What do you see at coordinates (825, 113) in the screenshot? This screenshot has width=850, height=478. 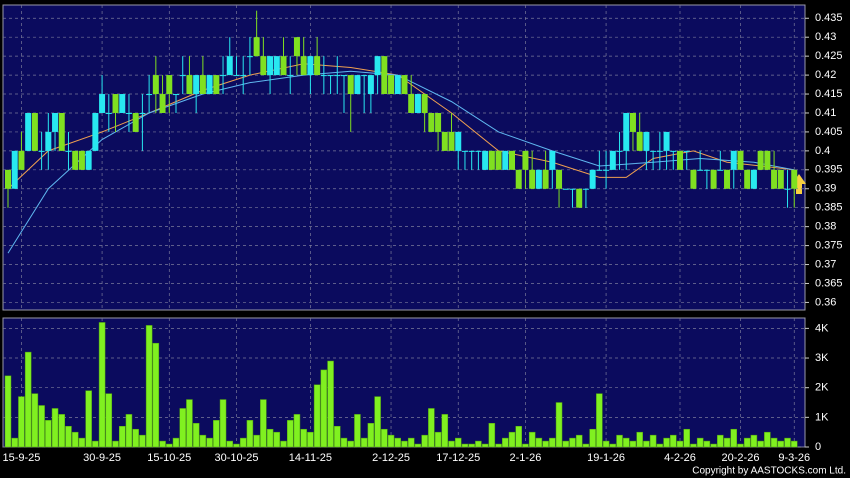 I see `y-tick-label: 0.41` at bounding box center [825, 113].